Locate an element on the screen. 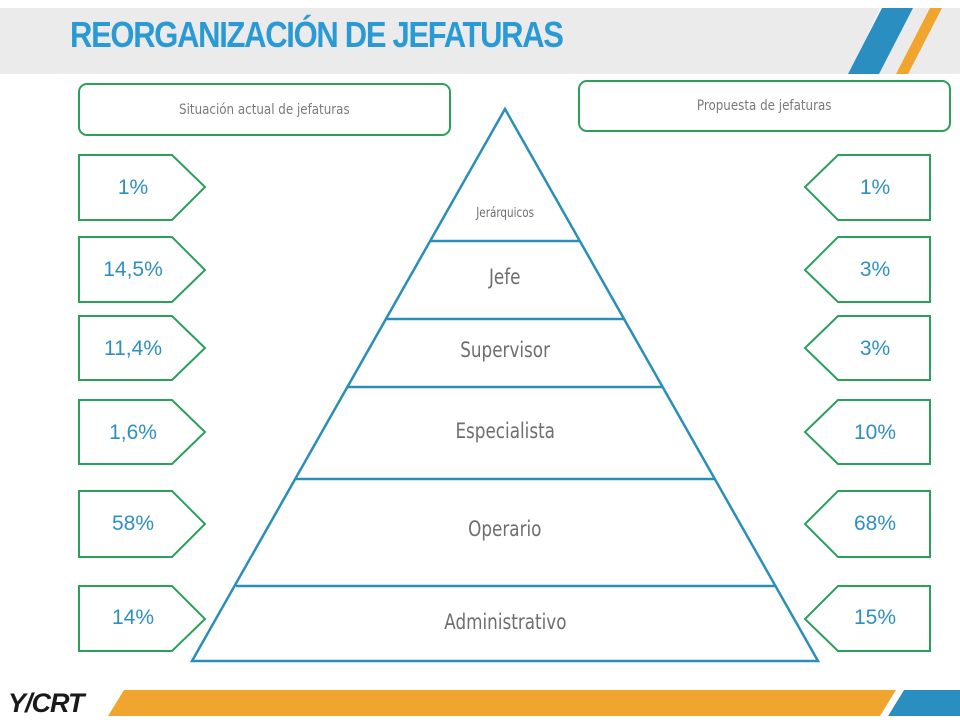 The width and height of the screenshot is (960, 720). tier-jerarquicos: Jerárquicos is located at coordinates (505, 213).